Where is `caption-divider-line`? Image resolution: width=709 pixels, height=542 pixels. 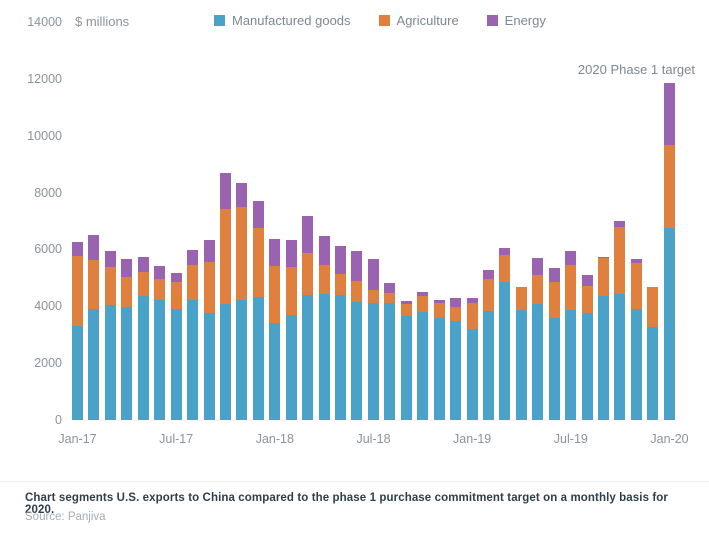
caption-divider-line is located at coordinates (354, 481).